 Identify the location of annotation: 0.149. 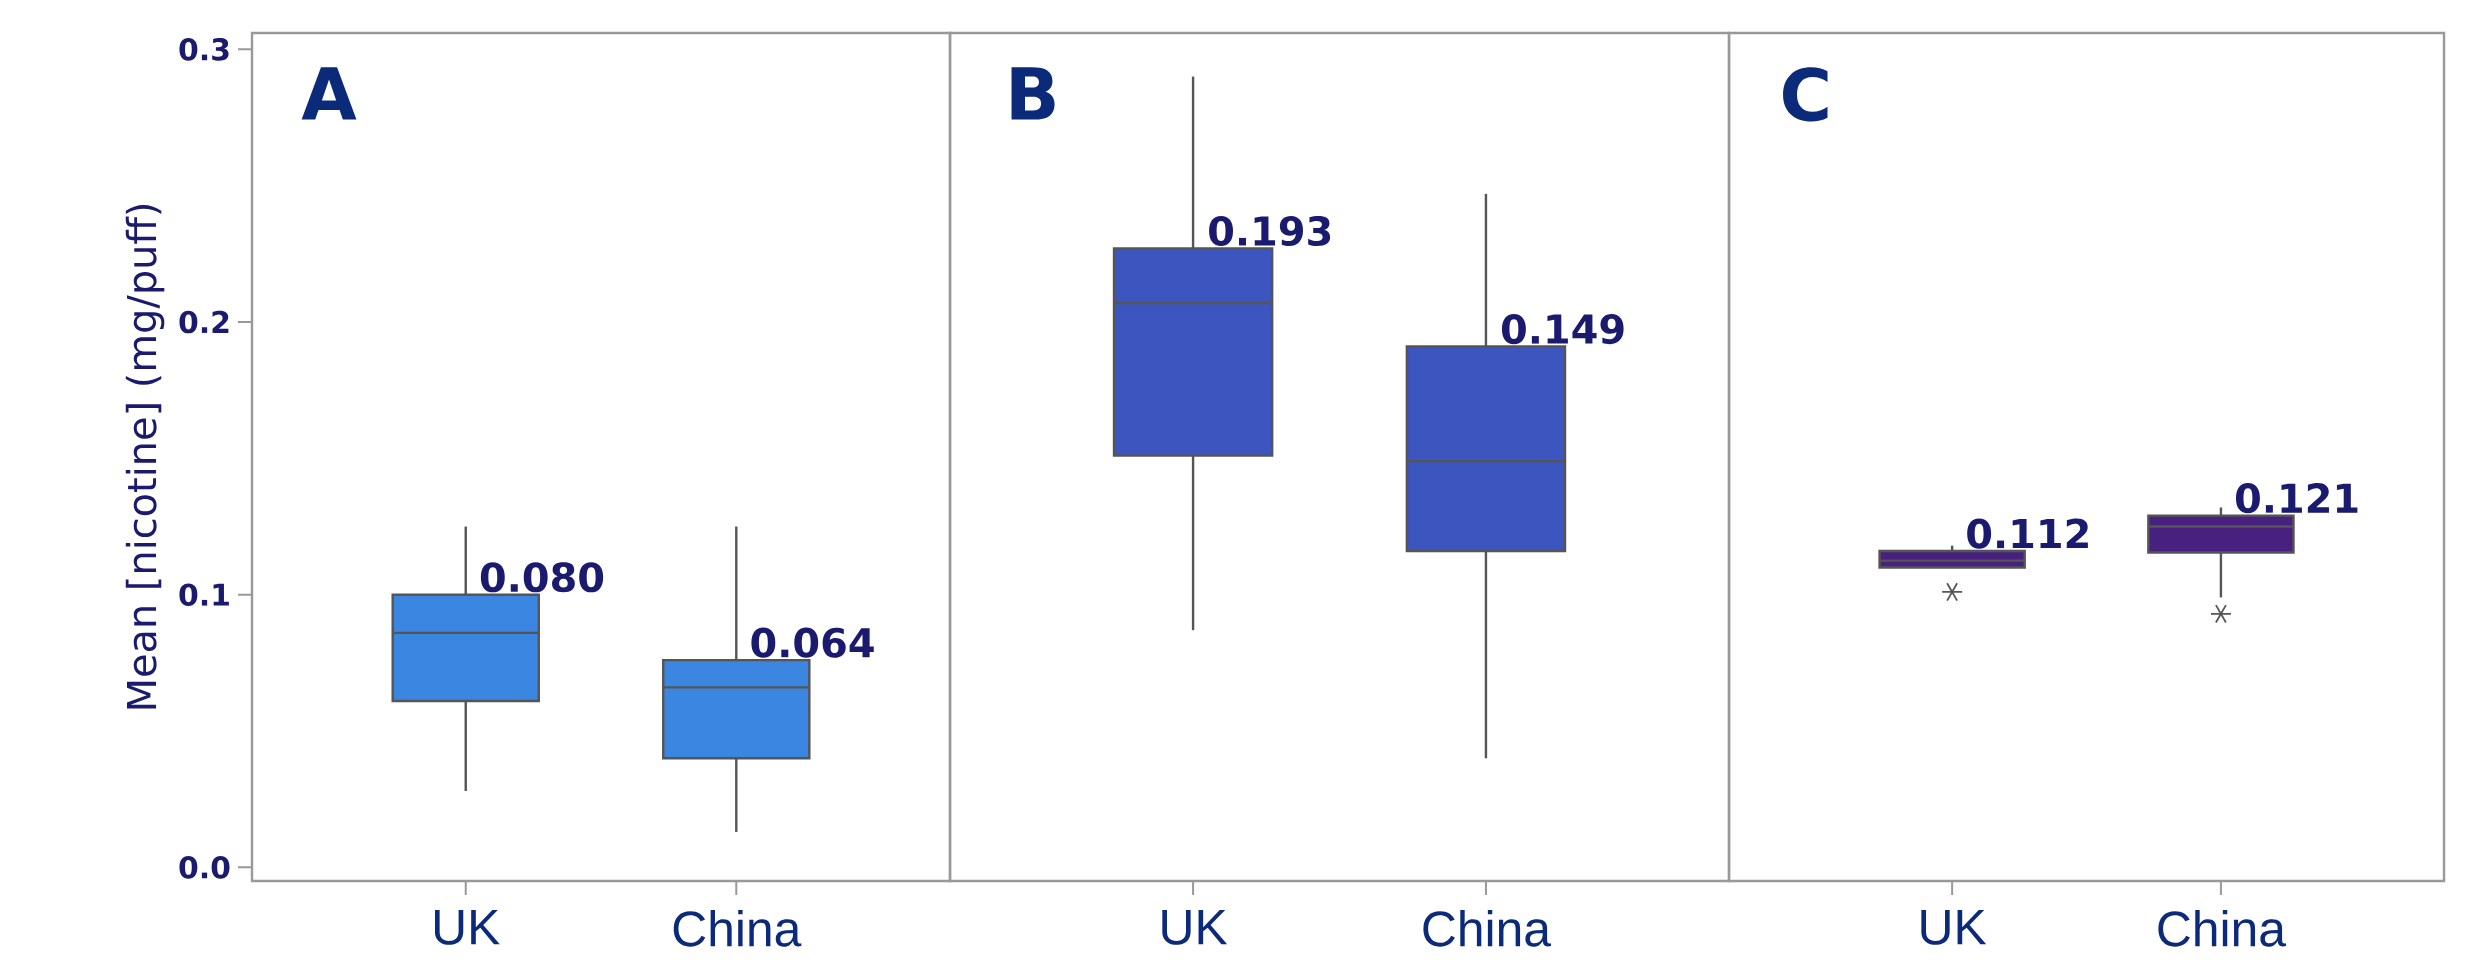
(1562, 329).